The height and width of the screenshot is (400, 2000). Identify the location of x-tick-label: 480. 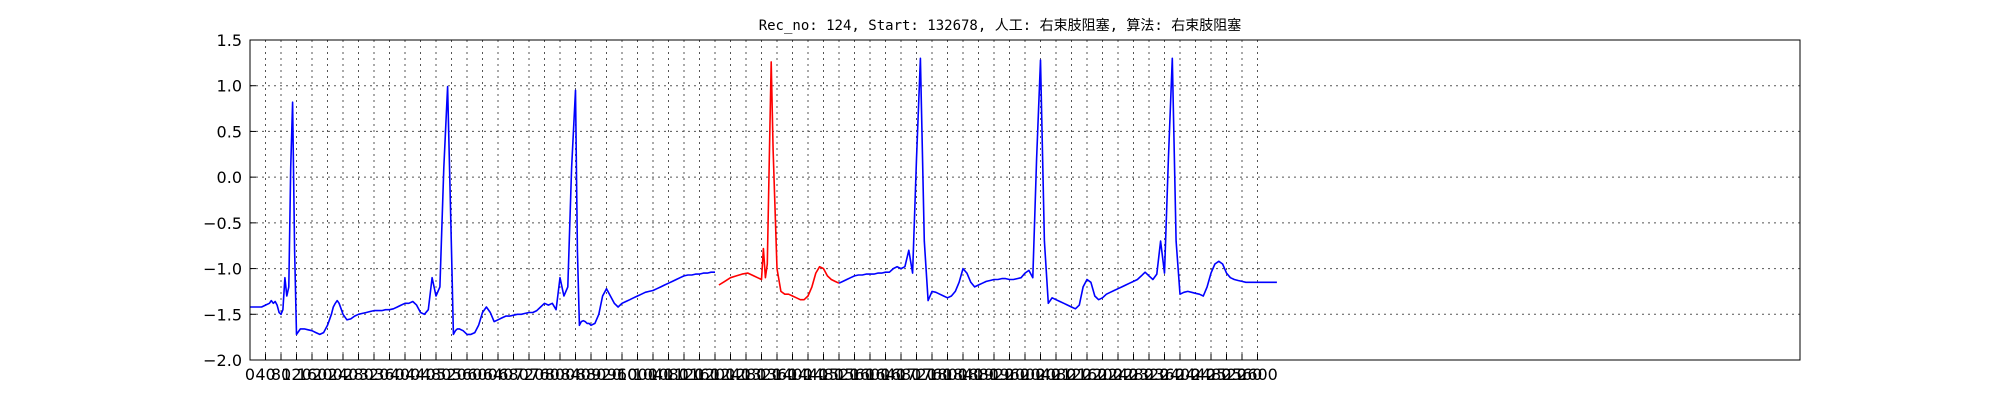
(436, 374).